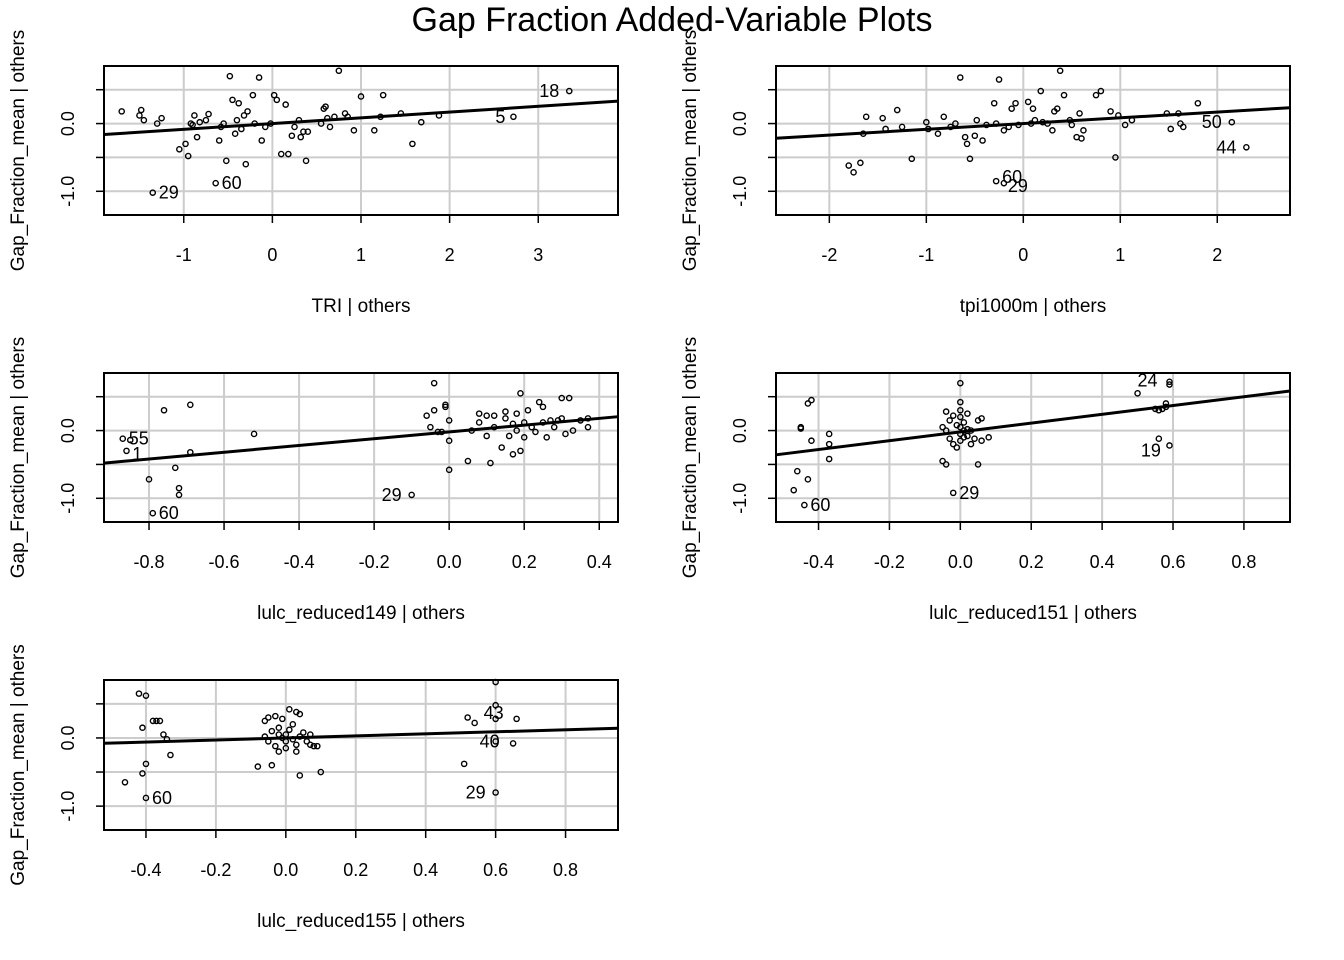  I want to click on point-label: 44, so click(1226, 147).